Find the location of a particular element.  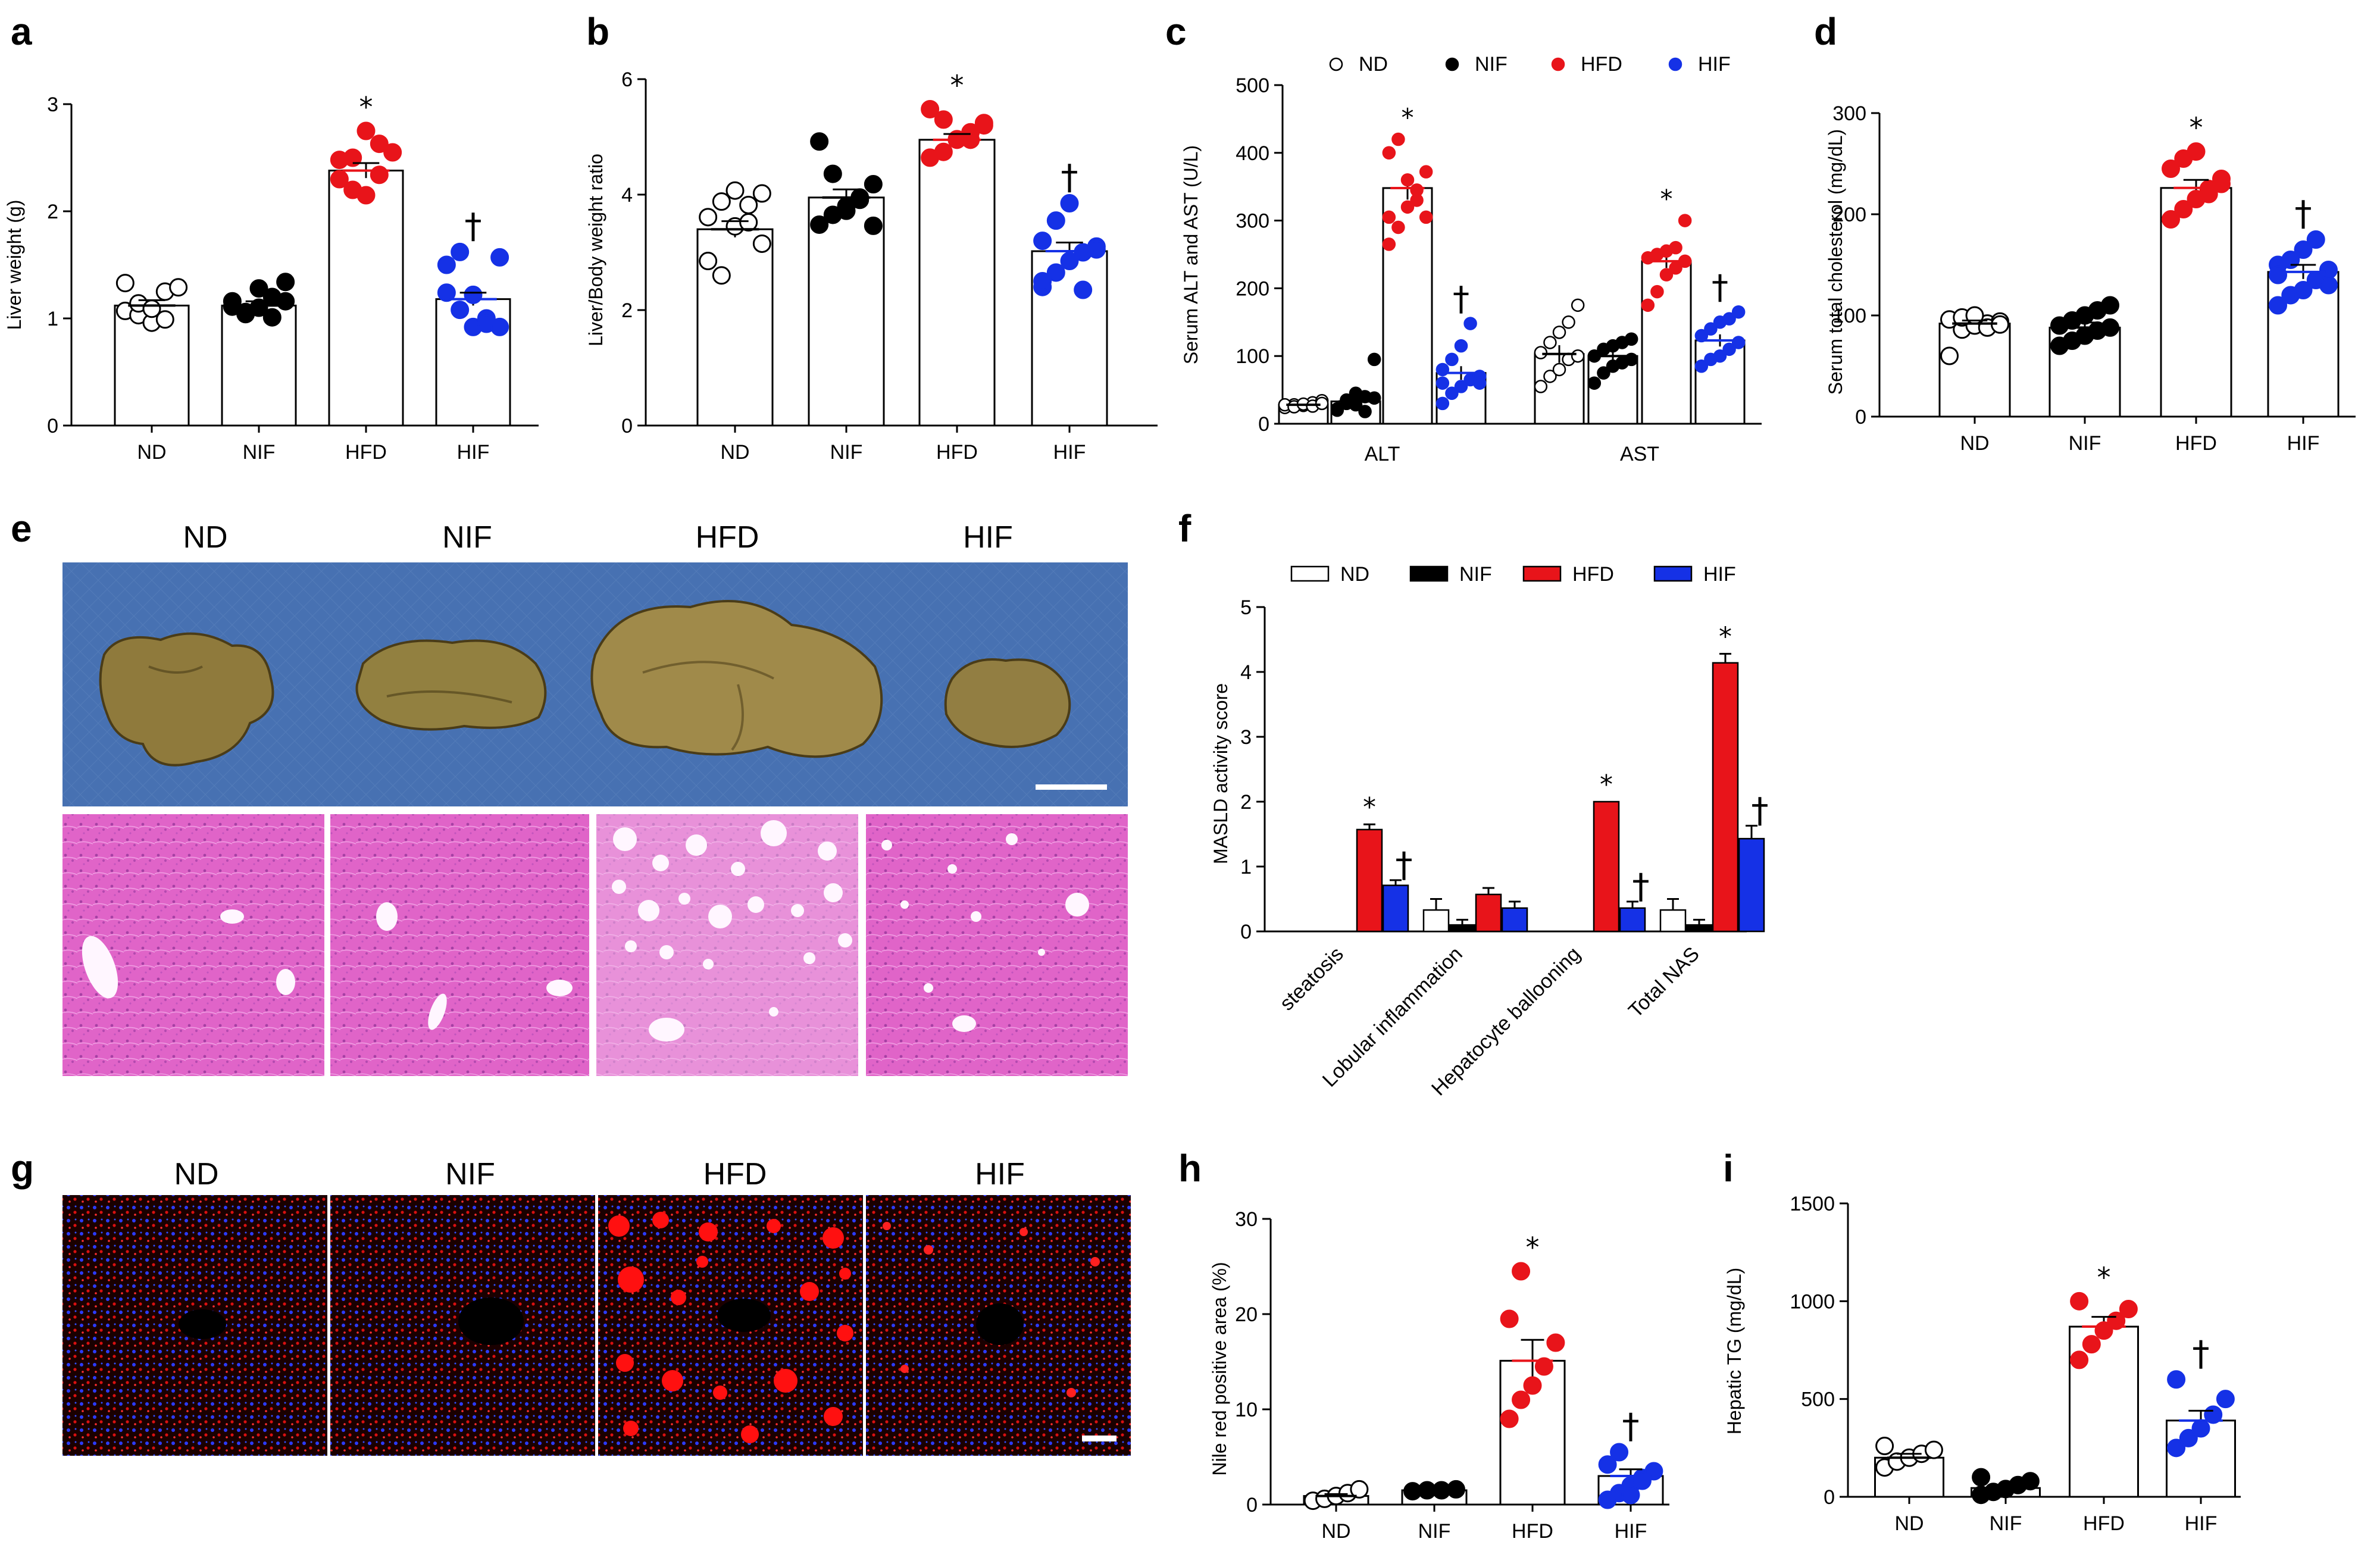

f-legend-label-ND: ND is located at coordinates (1355, 574).